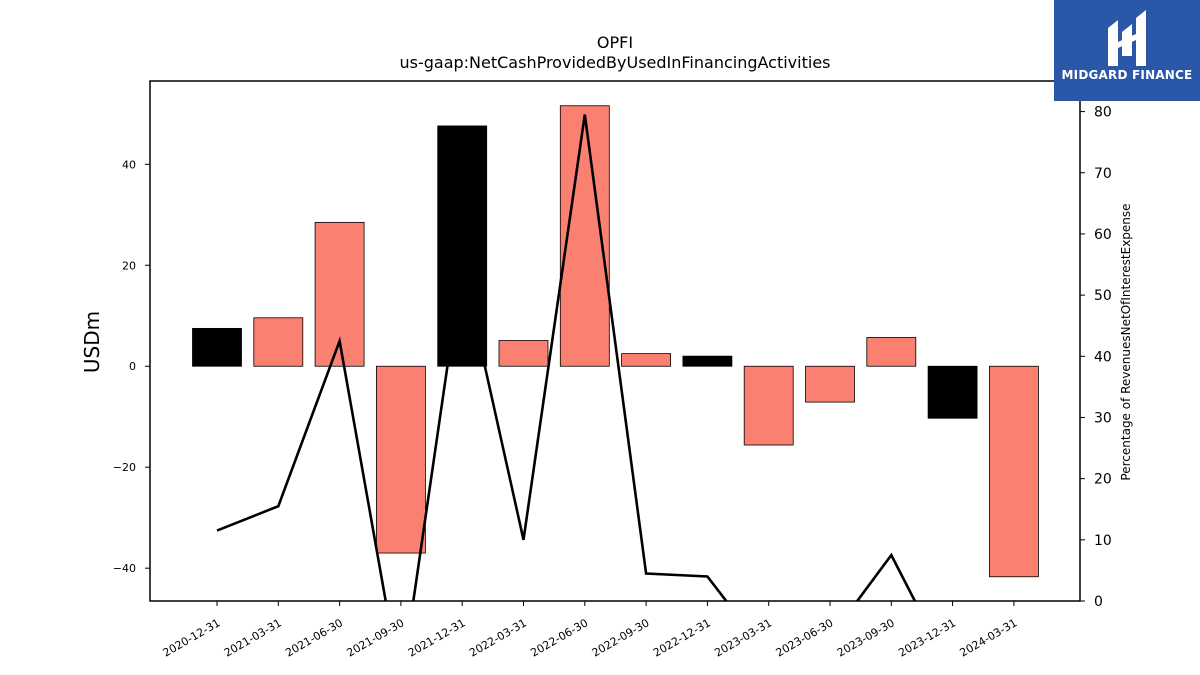 The width and height of the screenshot is (1200, 675). What do you see at coordinates (253, 637) in the screenshot?
I see `x-tick-label: 2021-03-31` at bounding box center [253, 637].